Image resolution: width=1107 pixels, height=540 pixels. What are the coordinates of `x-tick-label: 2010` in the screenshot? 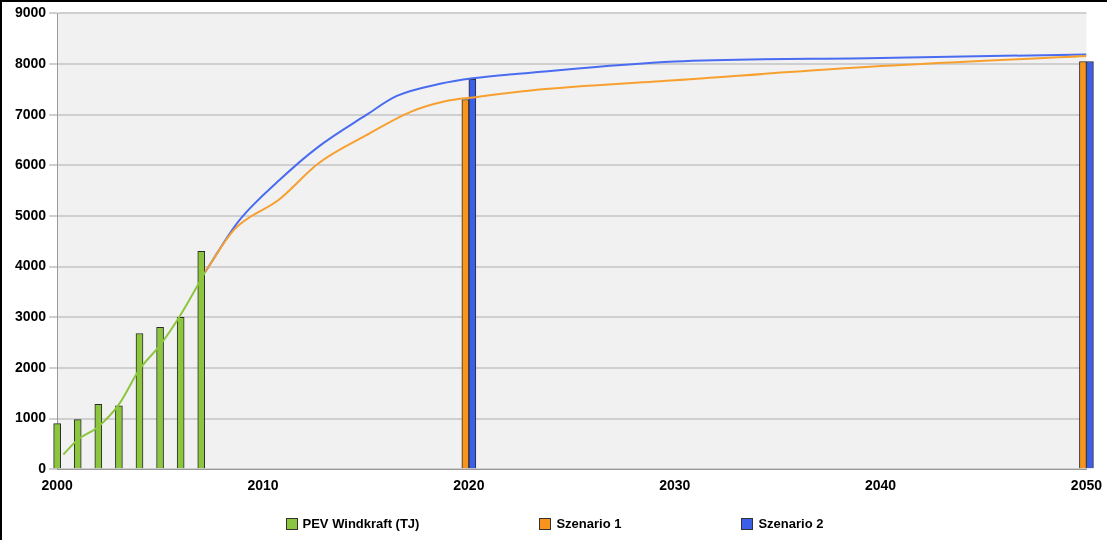 It's located at (263, 485).